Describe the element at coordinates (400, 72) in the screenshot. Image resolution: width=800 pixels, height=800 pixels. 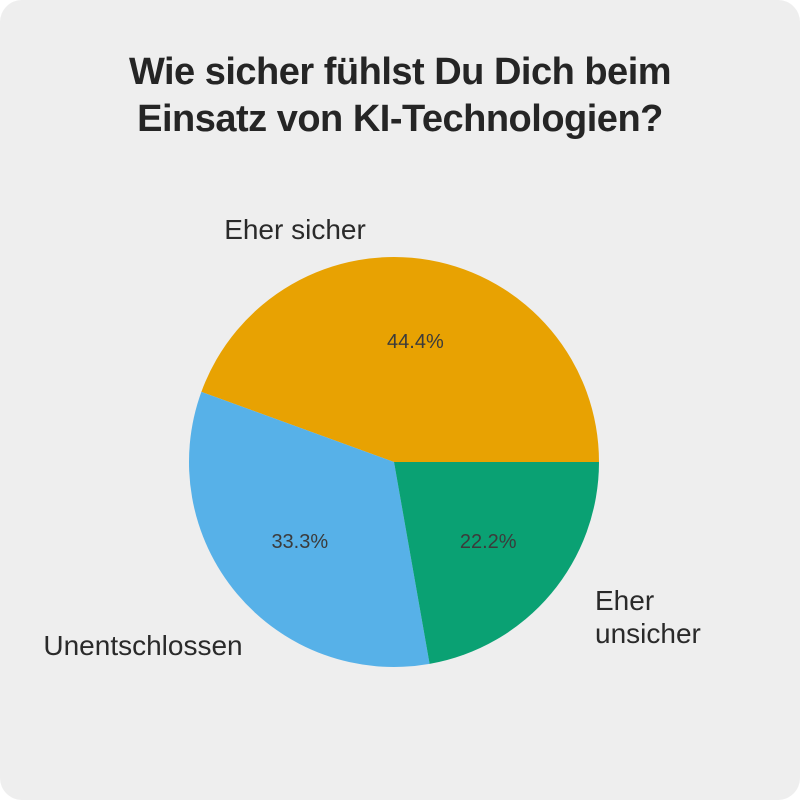
I see `chart-title-line-1: Wie sicher fühlst Du Dich beim` at that location.